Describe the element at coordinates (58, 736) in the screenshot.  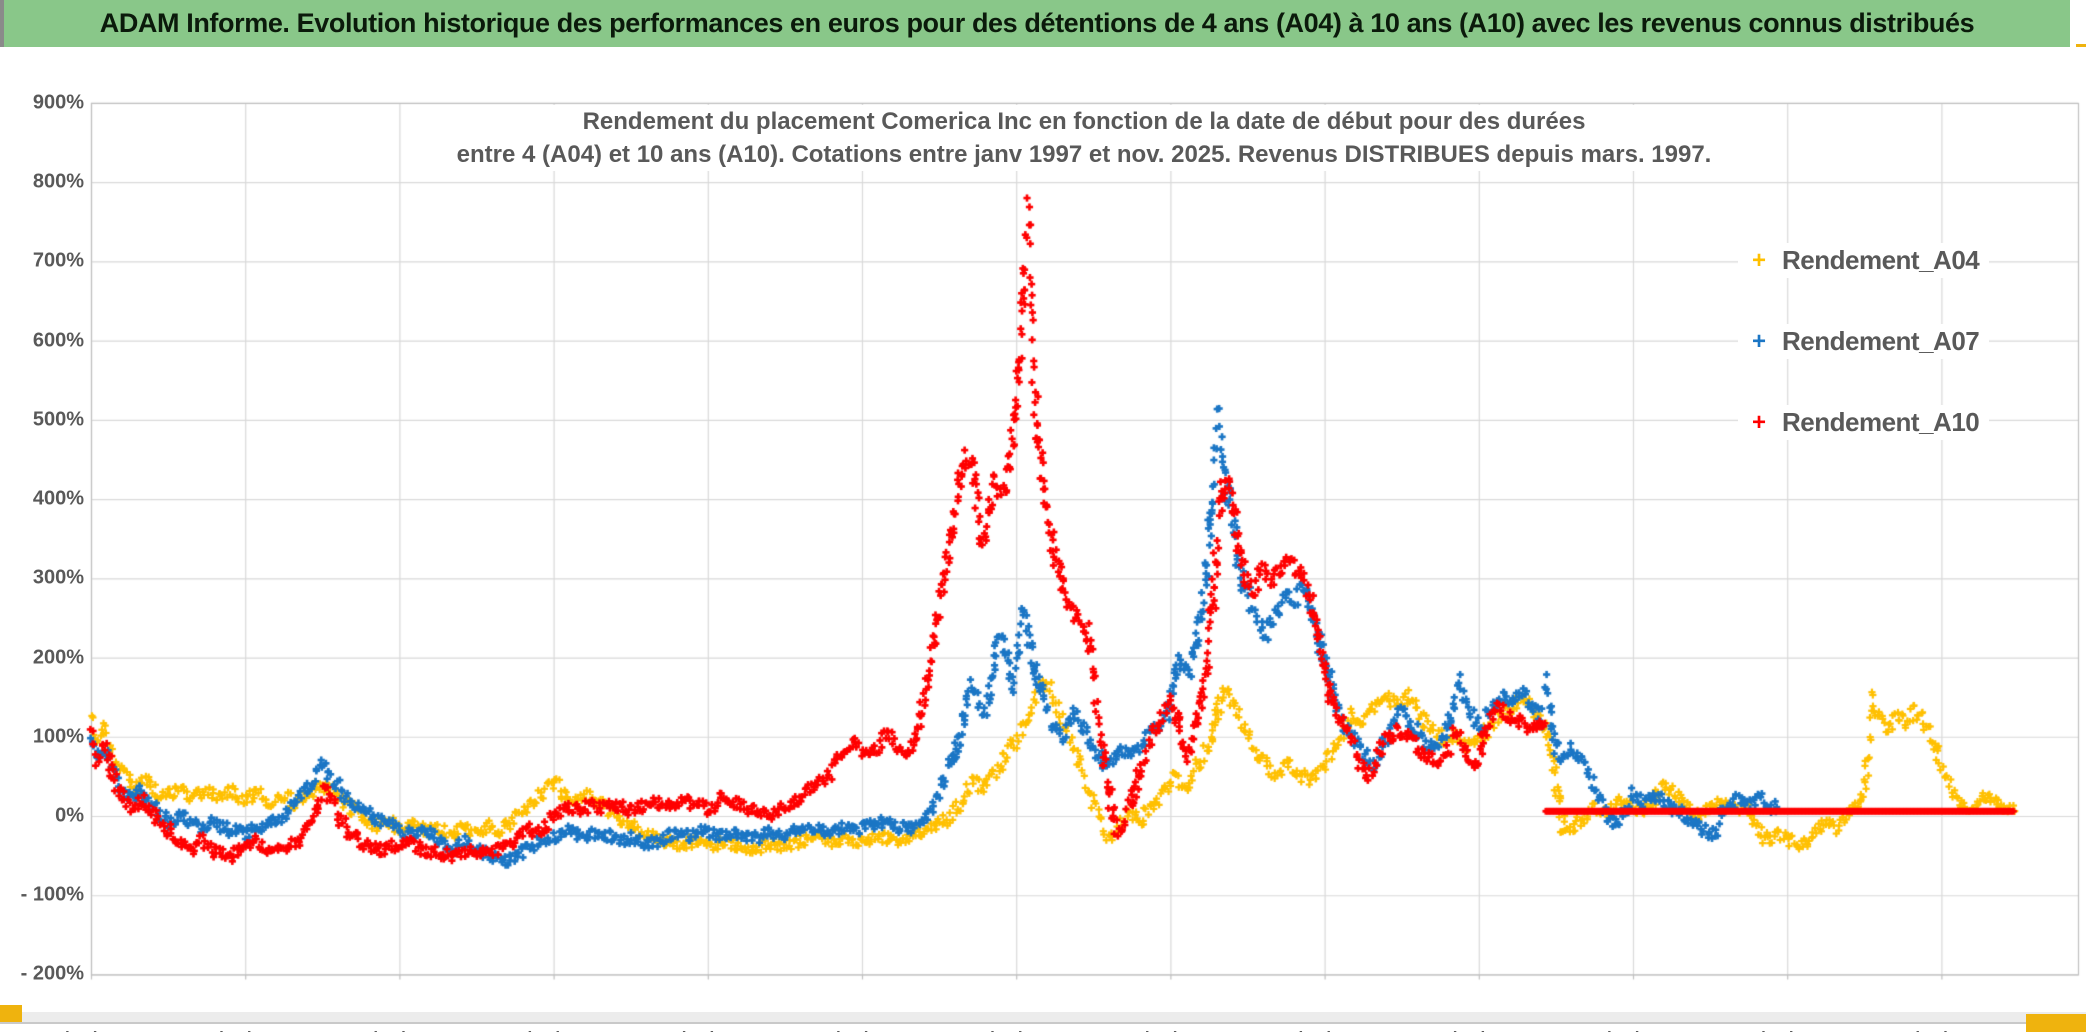
I see `y-tick-label: 100%` at that location.